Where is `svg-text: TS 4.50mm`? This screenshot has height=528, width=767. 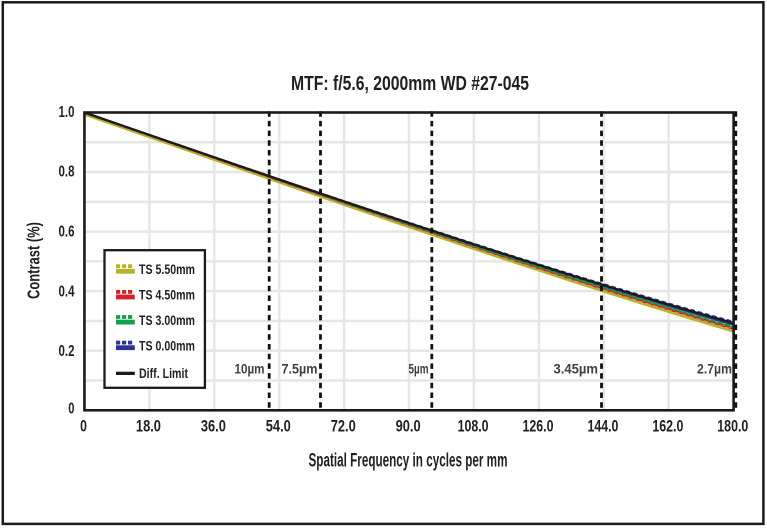
svg-text: TS 4.50mm is located at coordinates (167, 295).